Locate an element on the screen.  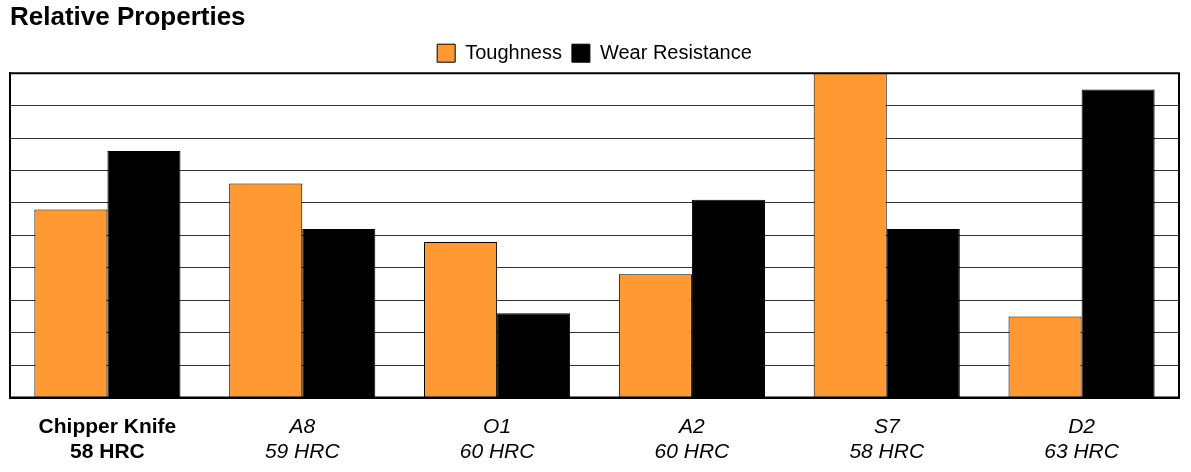
x-tick-label: S7 58 HRC is located at coordinates (887, 438).